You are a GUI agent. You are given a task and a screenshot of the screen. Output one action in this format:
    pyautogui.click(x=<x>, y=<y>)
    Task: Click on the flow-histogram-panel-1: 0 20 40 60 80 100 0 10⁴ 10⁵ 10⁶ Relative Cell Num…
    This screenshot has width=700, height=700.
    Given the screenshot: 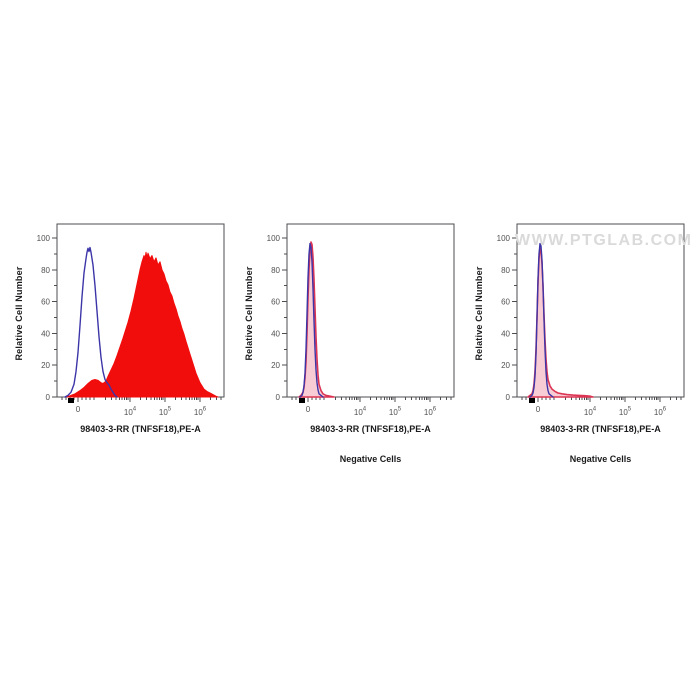 What is the action you would take?
    pyautogui.click(x=120, y=350)
    